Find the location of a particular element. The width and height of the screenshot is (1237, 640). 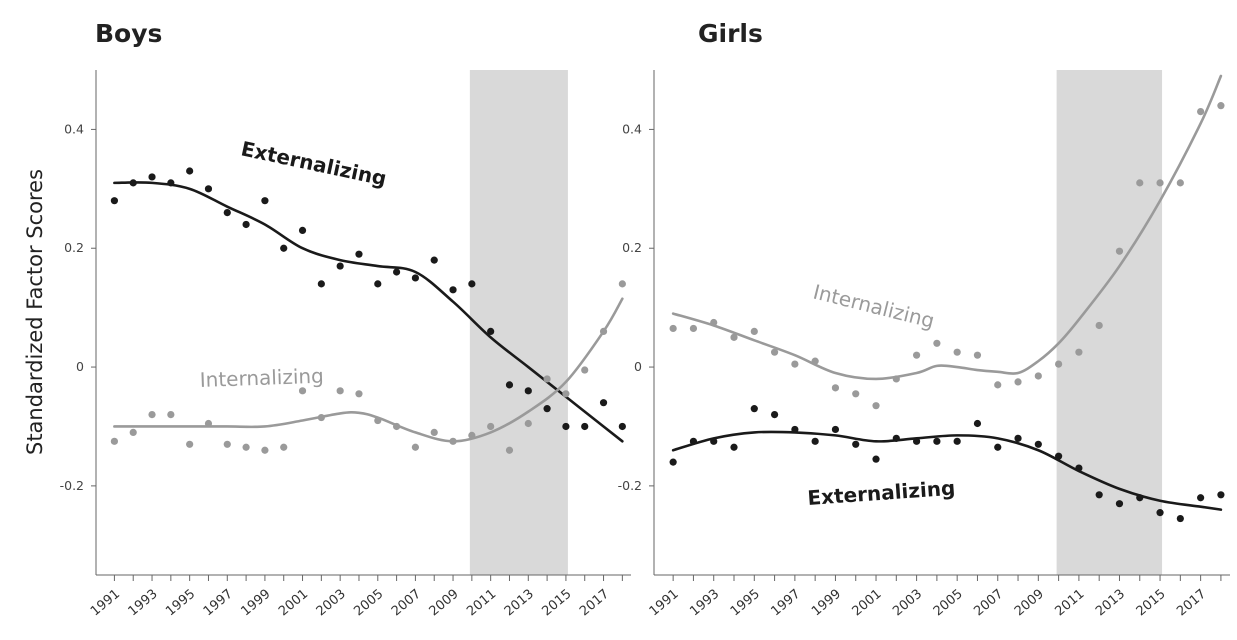

boys-panel-title: Boys is located at coordinates (128, 33).